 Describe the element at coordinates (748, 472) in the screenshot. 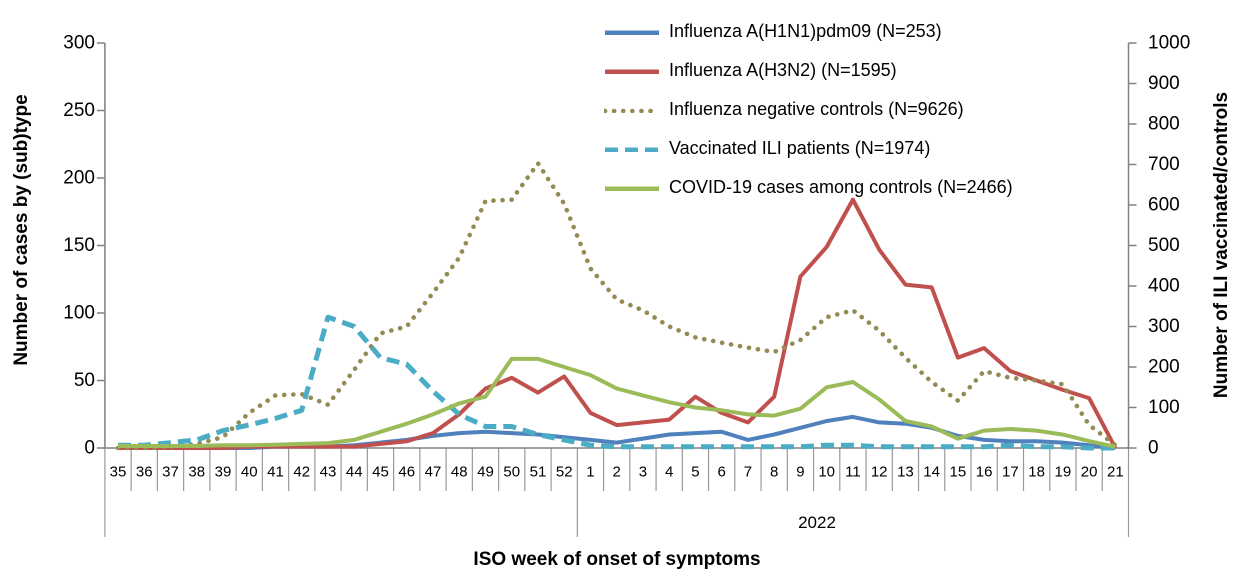

I see `week-label: 7` at that location.